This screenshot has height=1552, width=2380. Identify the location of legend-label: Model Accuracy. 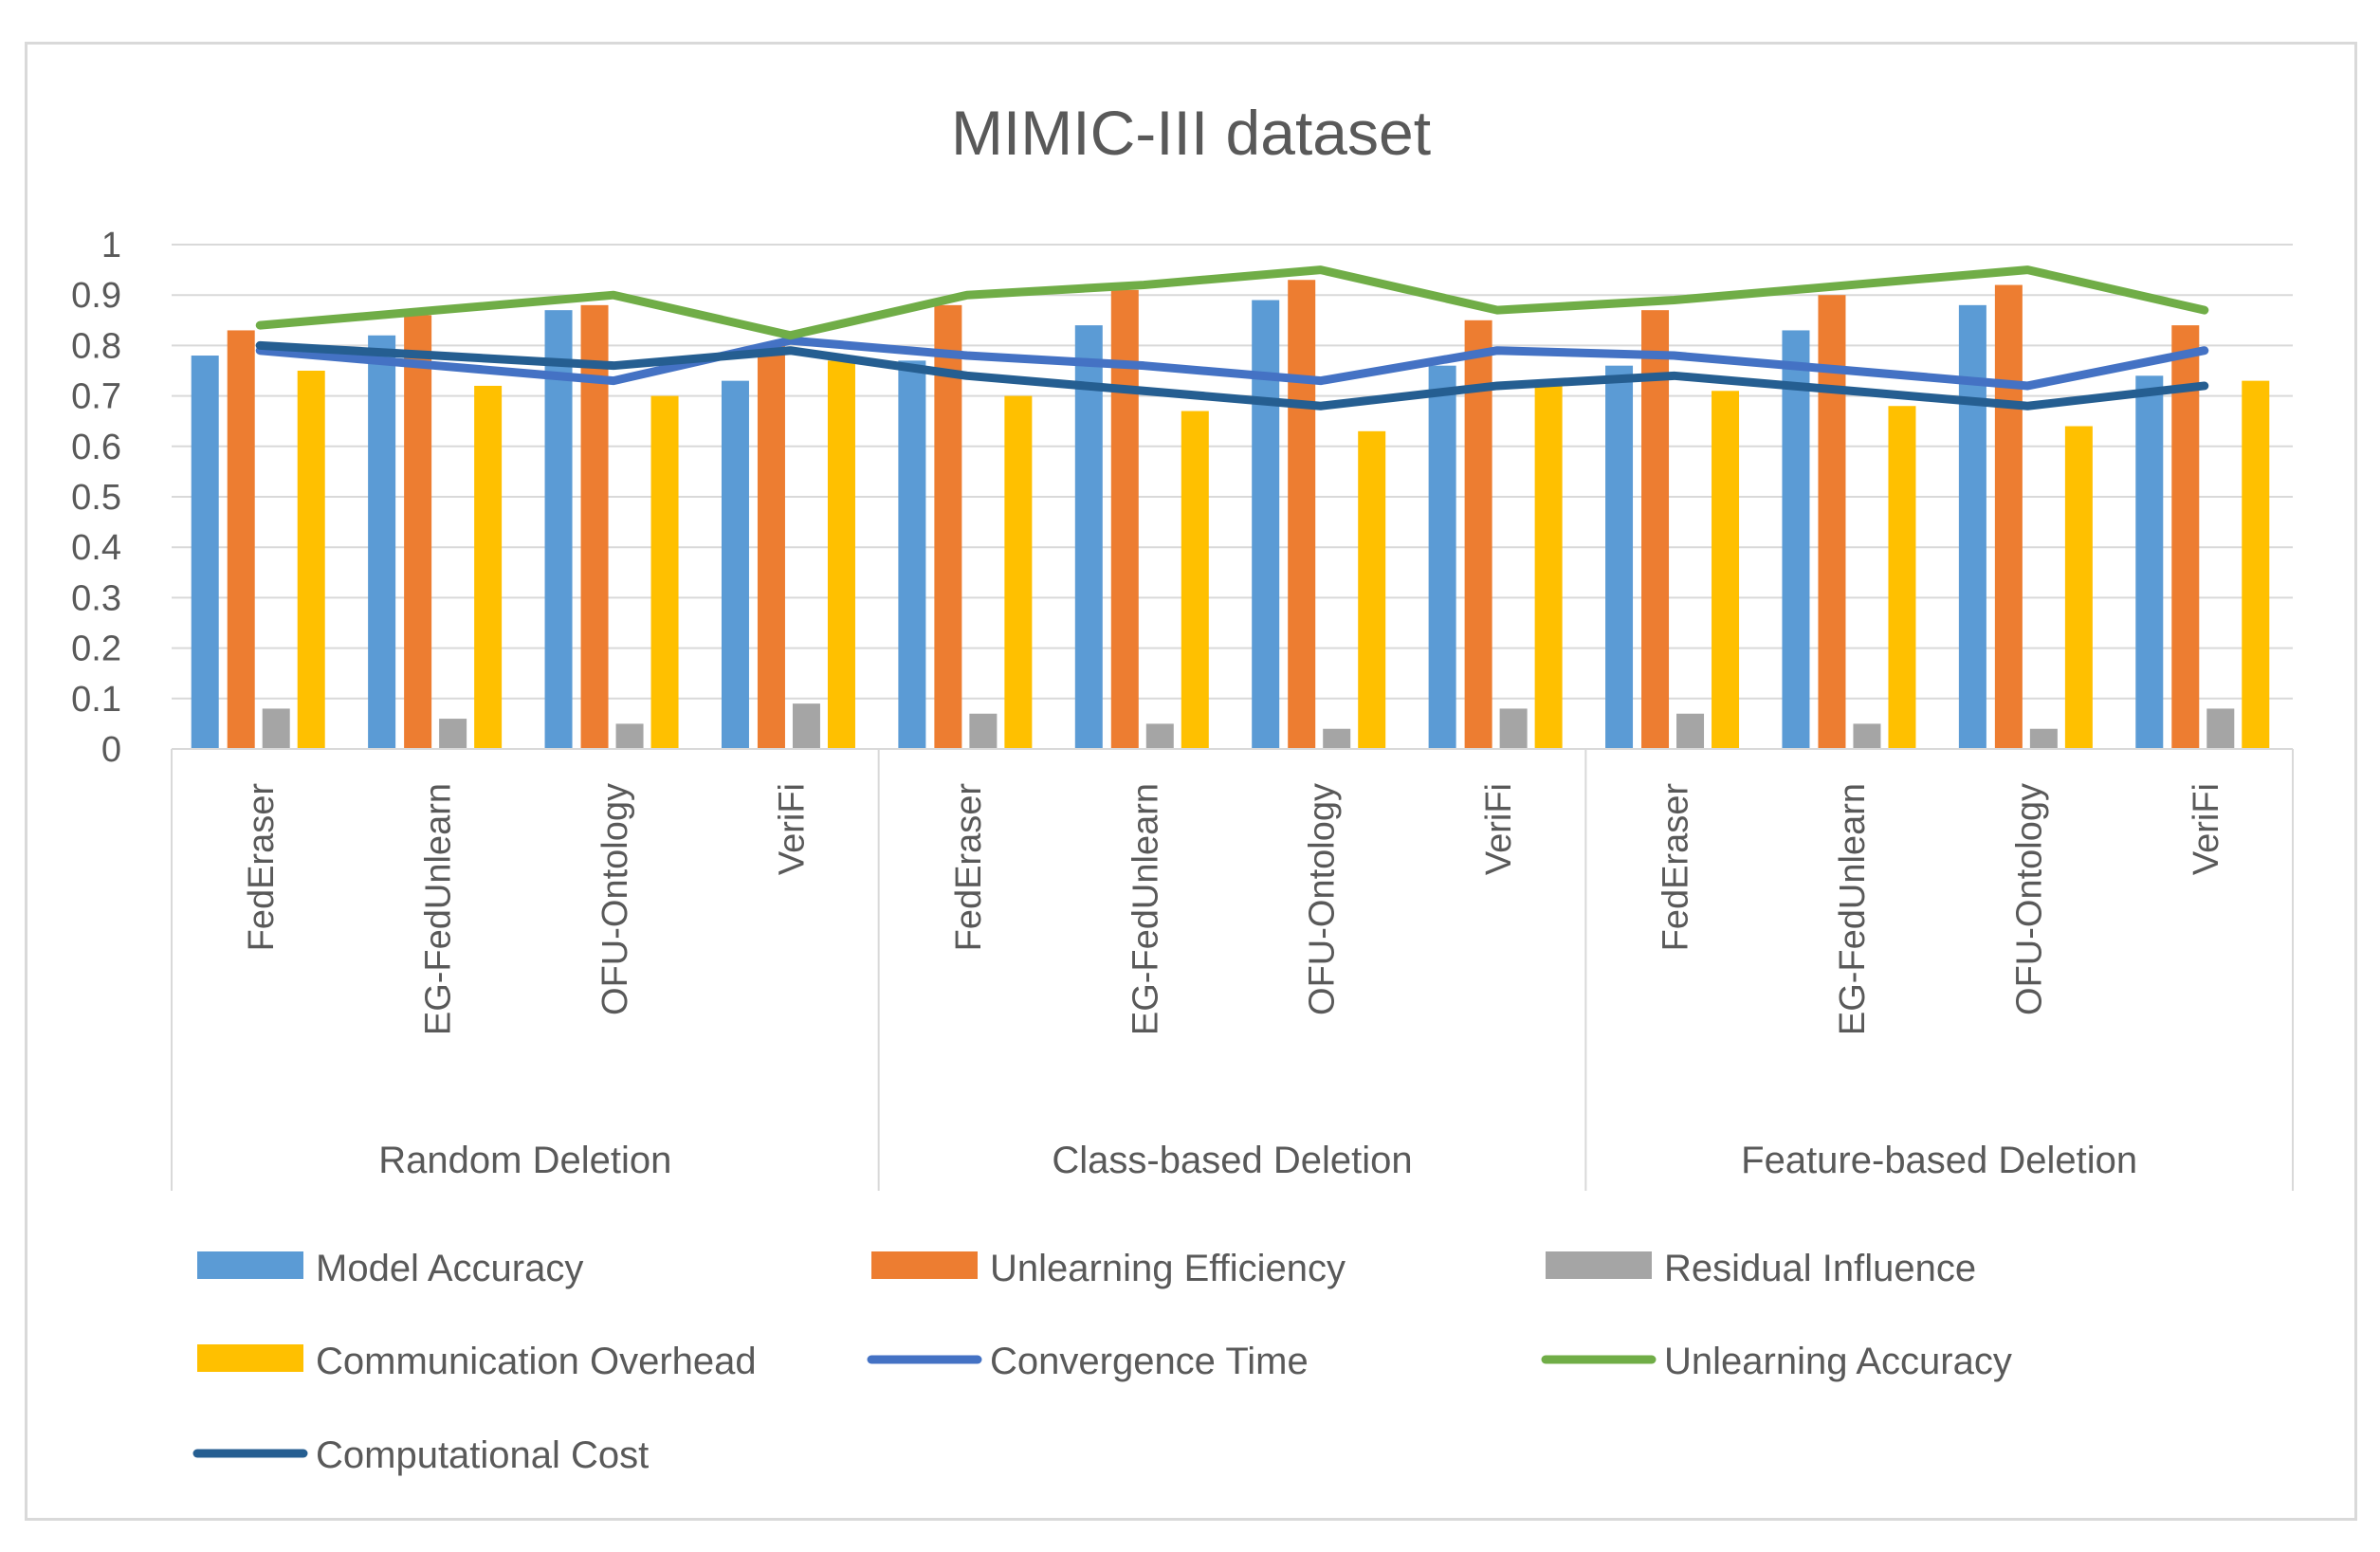
(449, 1269).